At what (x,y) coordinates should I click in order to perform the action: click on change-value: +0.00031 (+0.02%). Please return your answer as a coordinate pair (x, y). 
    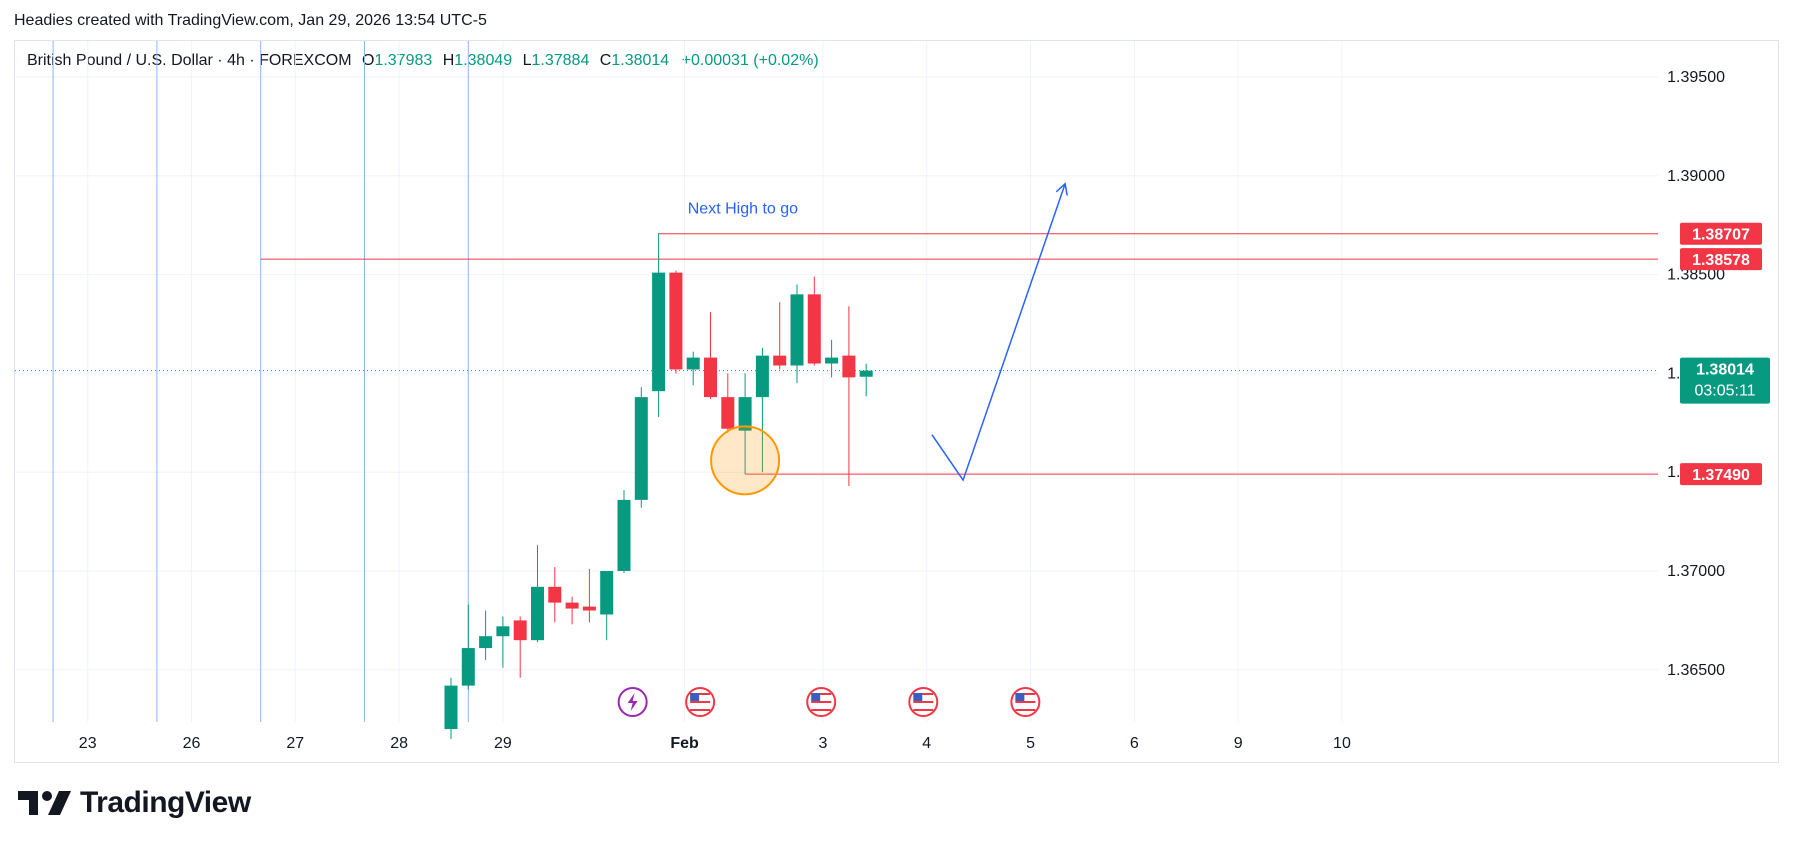
    Looking at the image, I should click on (750, 60).